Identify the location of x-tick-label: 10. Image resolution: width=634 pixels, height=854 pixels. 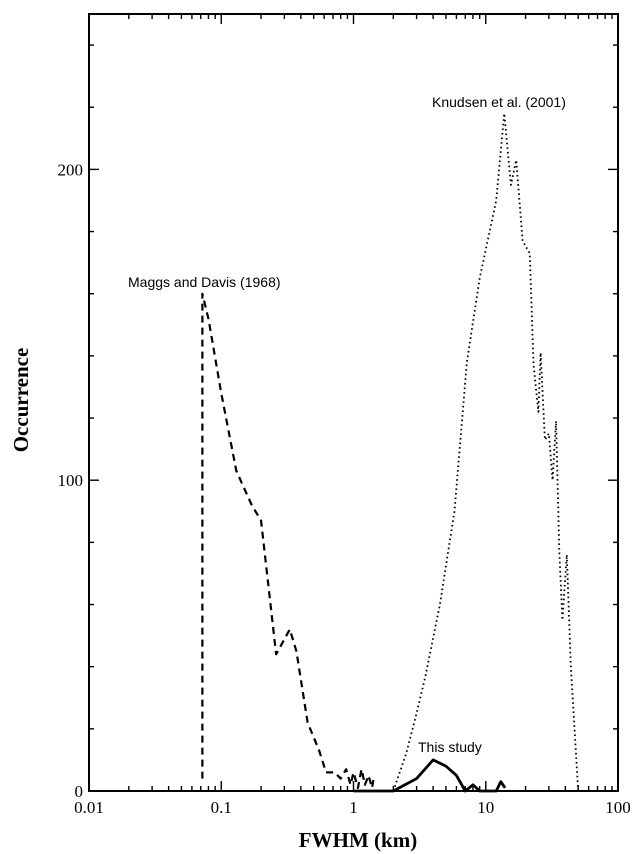
(485, 807).